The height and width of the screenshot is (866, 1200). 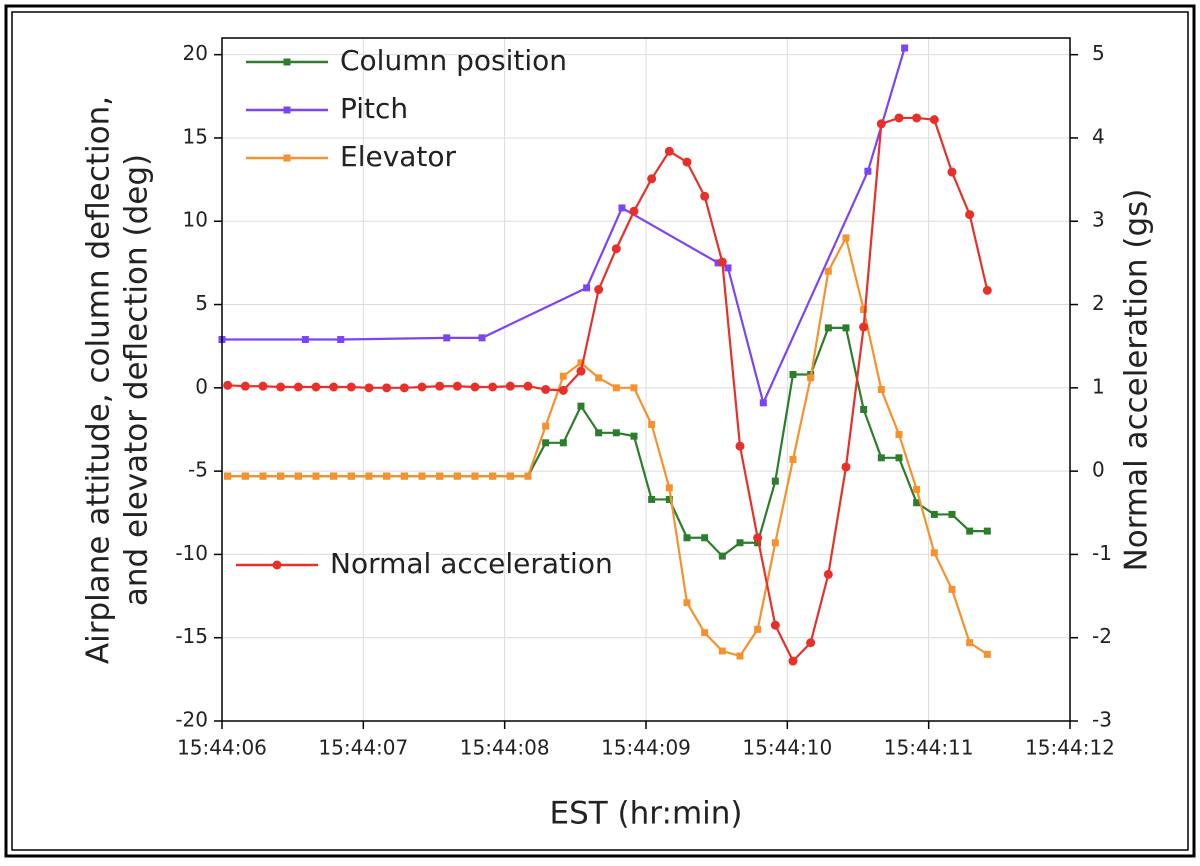 What do you see at coordinates (471, 563) in the screenshot?
I see `legend-label: Normal acceleration` at bounding box center [471, 563].